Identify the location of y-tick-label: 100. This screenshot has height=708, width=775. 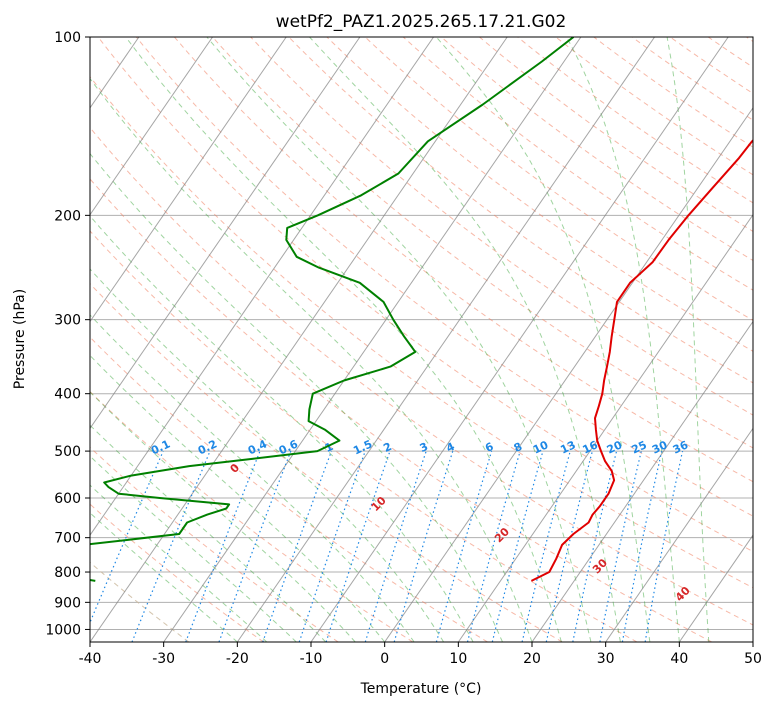
(67, 38).